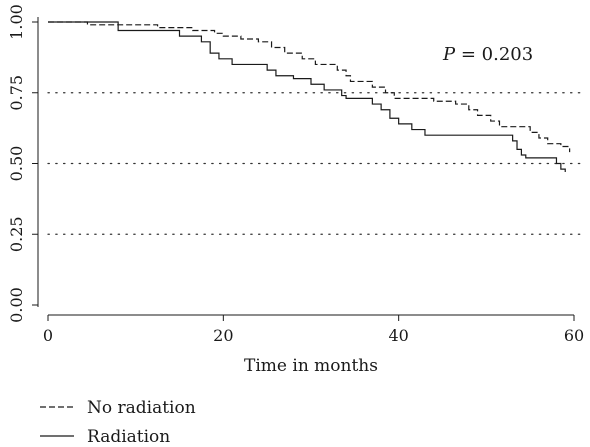  What do you see at coordinates (48, 335) in the screenshot?
I see `x-tick-label: 0` at bounding box center [48, 335].